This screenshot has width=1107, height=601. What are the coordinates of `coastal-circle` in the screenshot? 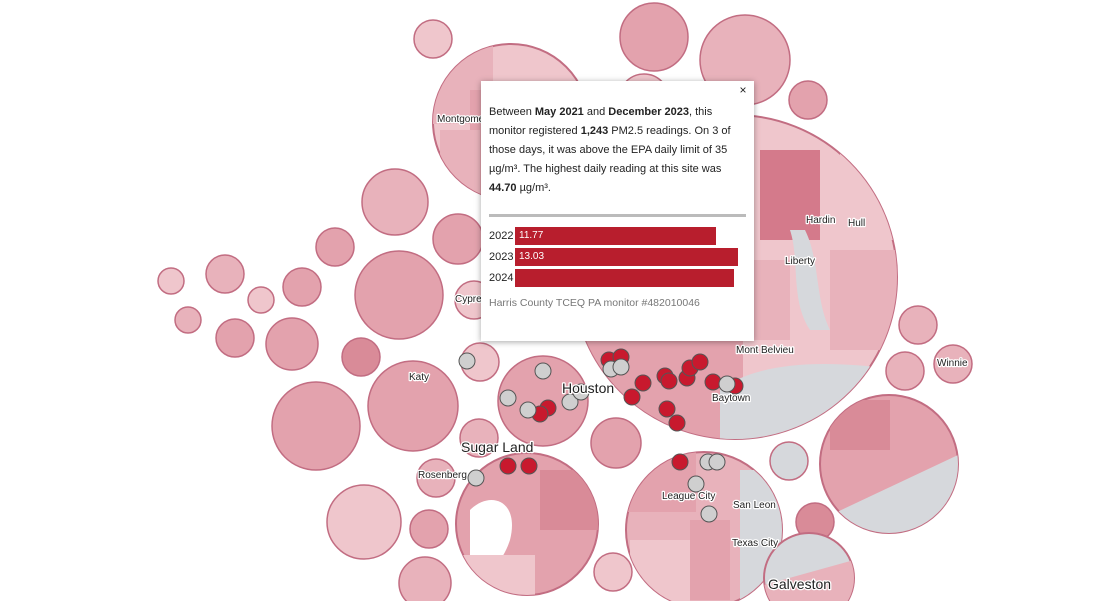 It's located at (889, 467).